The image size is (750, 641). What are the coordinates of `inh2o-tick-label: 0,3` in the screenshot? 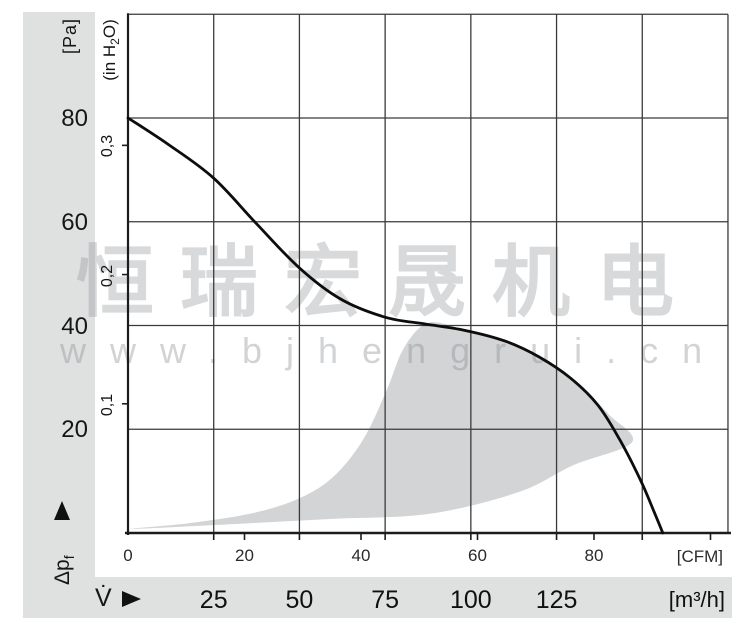 It's located at (107, 146).